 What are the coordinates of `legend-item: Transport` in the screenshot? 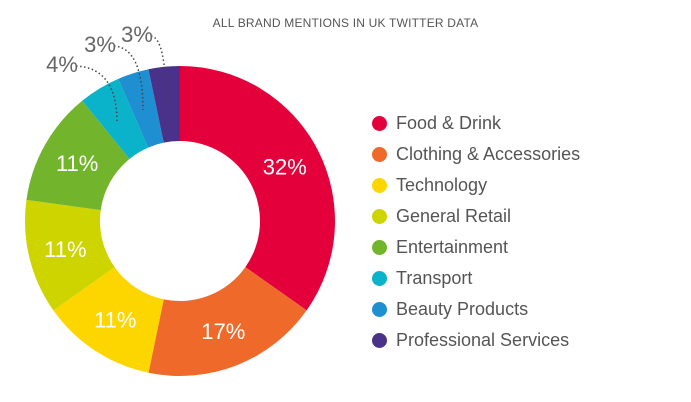 It's located at (476, 278).